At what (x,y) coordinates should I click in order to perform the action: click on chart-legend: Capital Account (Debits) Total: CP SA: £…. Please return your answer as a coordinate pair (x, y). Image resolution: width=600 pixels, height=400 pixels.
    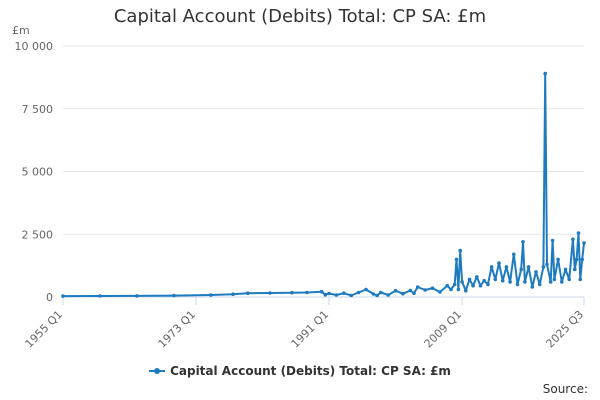
    Looking at the image, I should click on (300, 371).